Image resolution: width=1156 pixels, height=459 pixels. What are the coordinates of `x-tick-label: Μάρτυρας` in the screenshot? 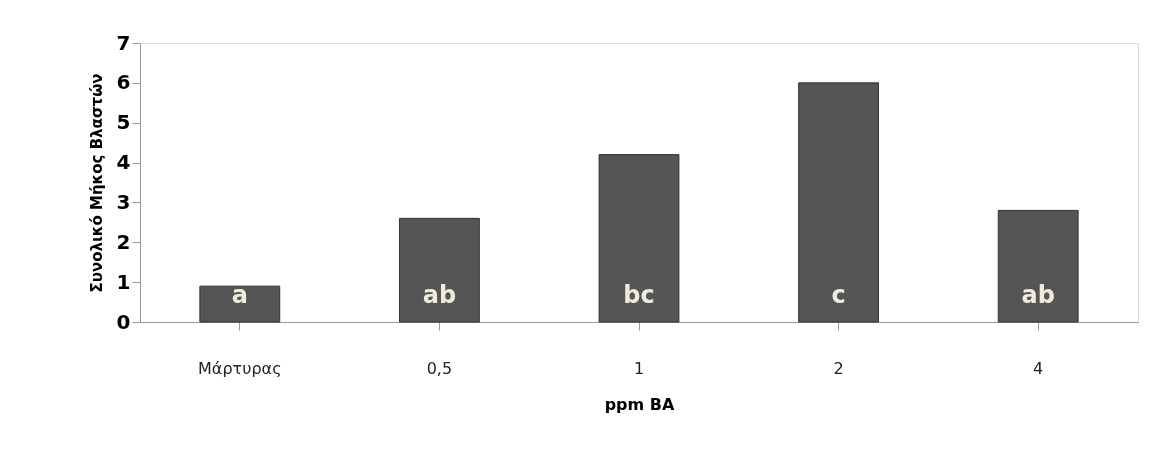 It's located at (240, 368).